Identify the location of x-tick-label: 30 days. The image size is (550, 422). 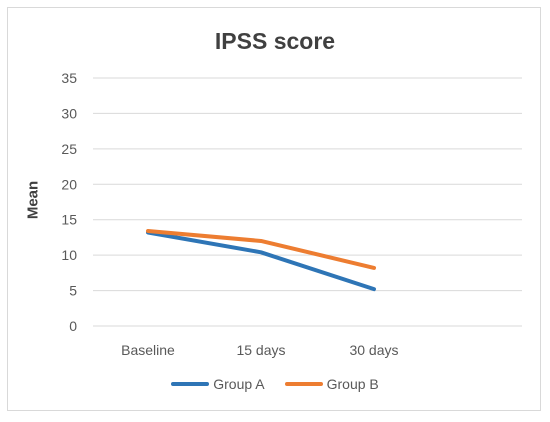
(373, 350).